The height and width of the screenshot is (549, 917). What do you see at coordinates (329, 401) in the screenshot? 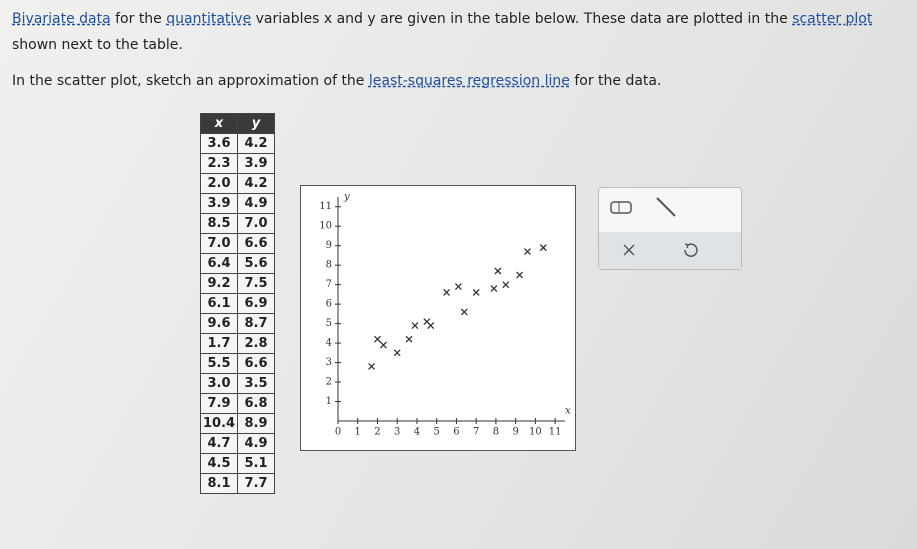
I see `y-tick-label: 1` at bounding box center [329, 401].